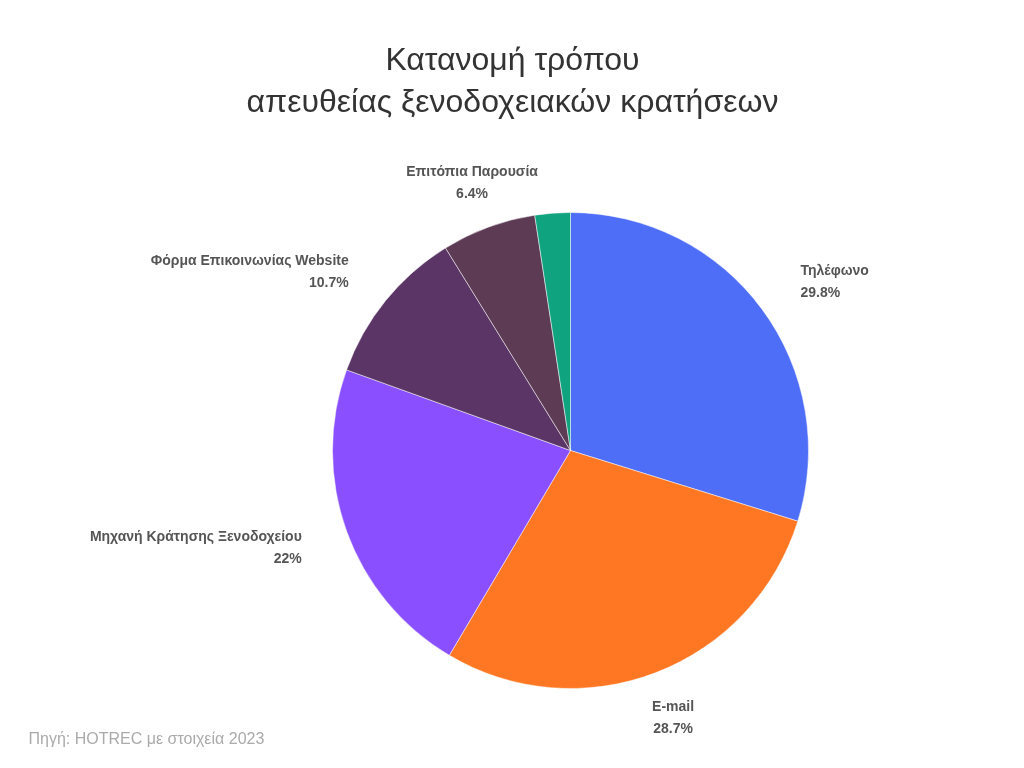 This screenshot has height=768, width=1024. I want to click on data-label: 6.4%, so click(472, 193).